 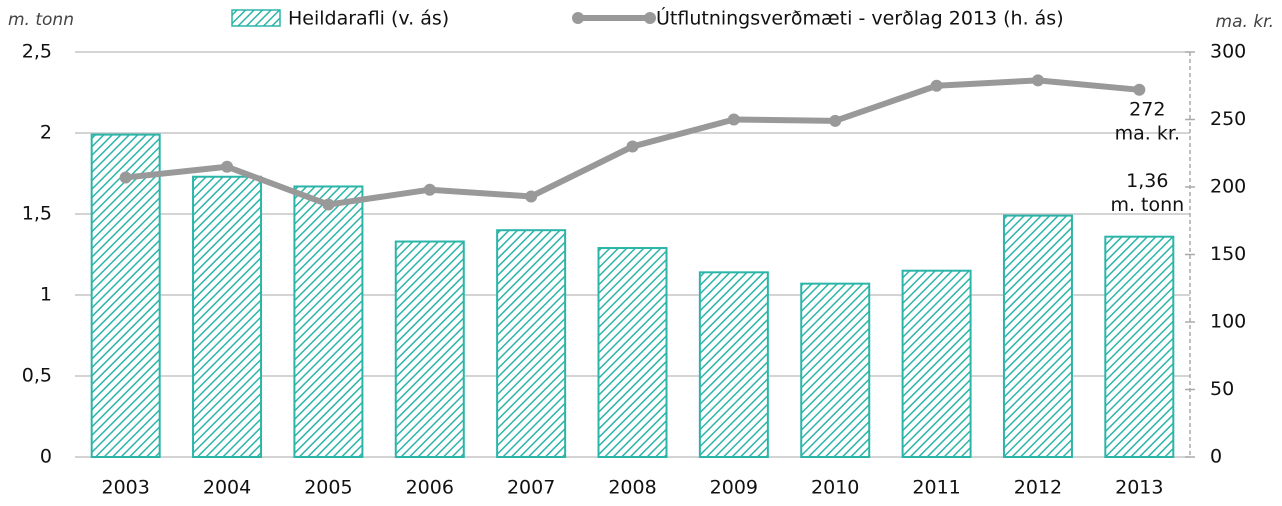 What do you see at coordinates (328, 488) in the screenshot?
I see `x-tick-label: 2005` at bounding box center [328, 488].